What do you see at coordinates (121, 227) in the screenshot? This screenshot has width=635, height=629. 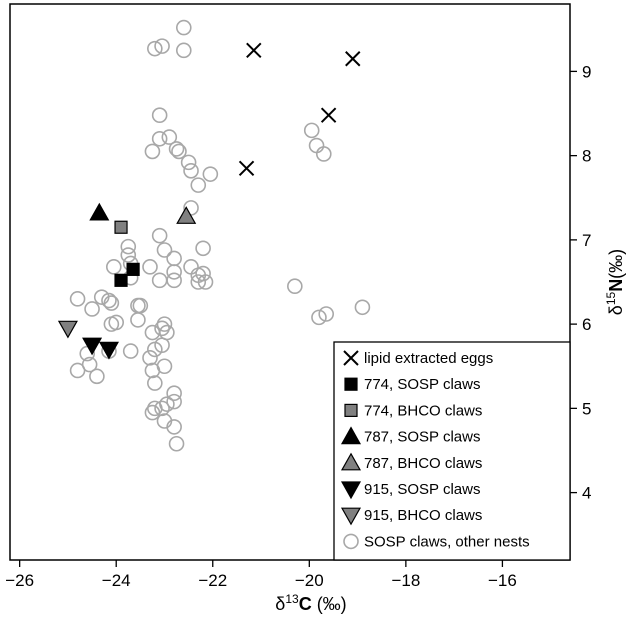 I see `point-774-bhco-claws` at bounding box center [121, 227].